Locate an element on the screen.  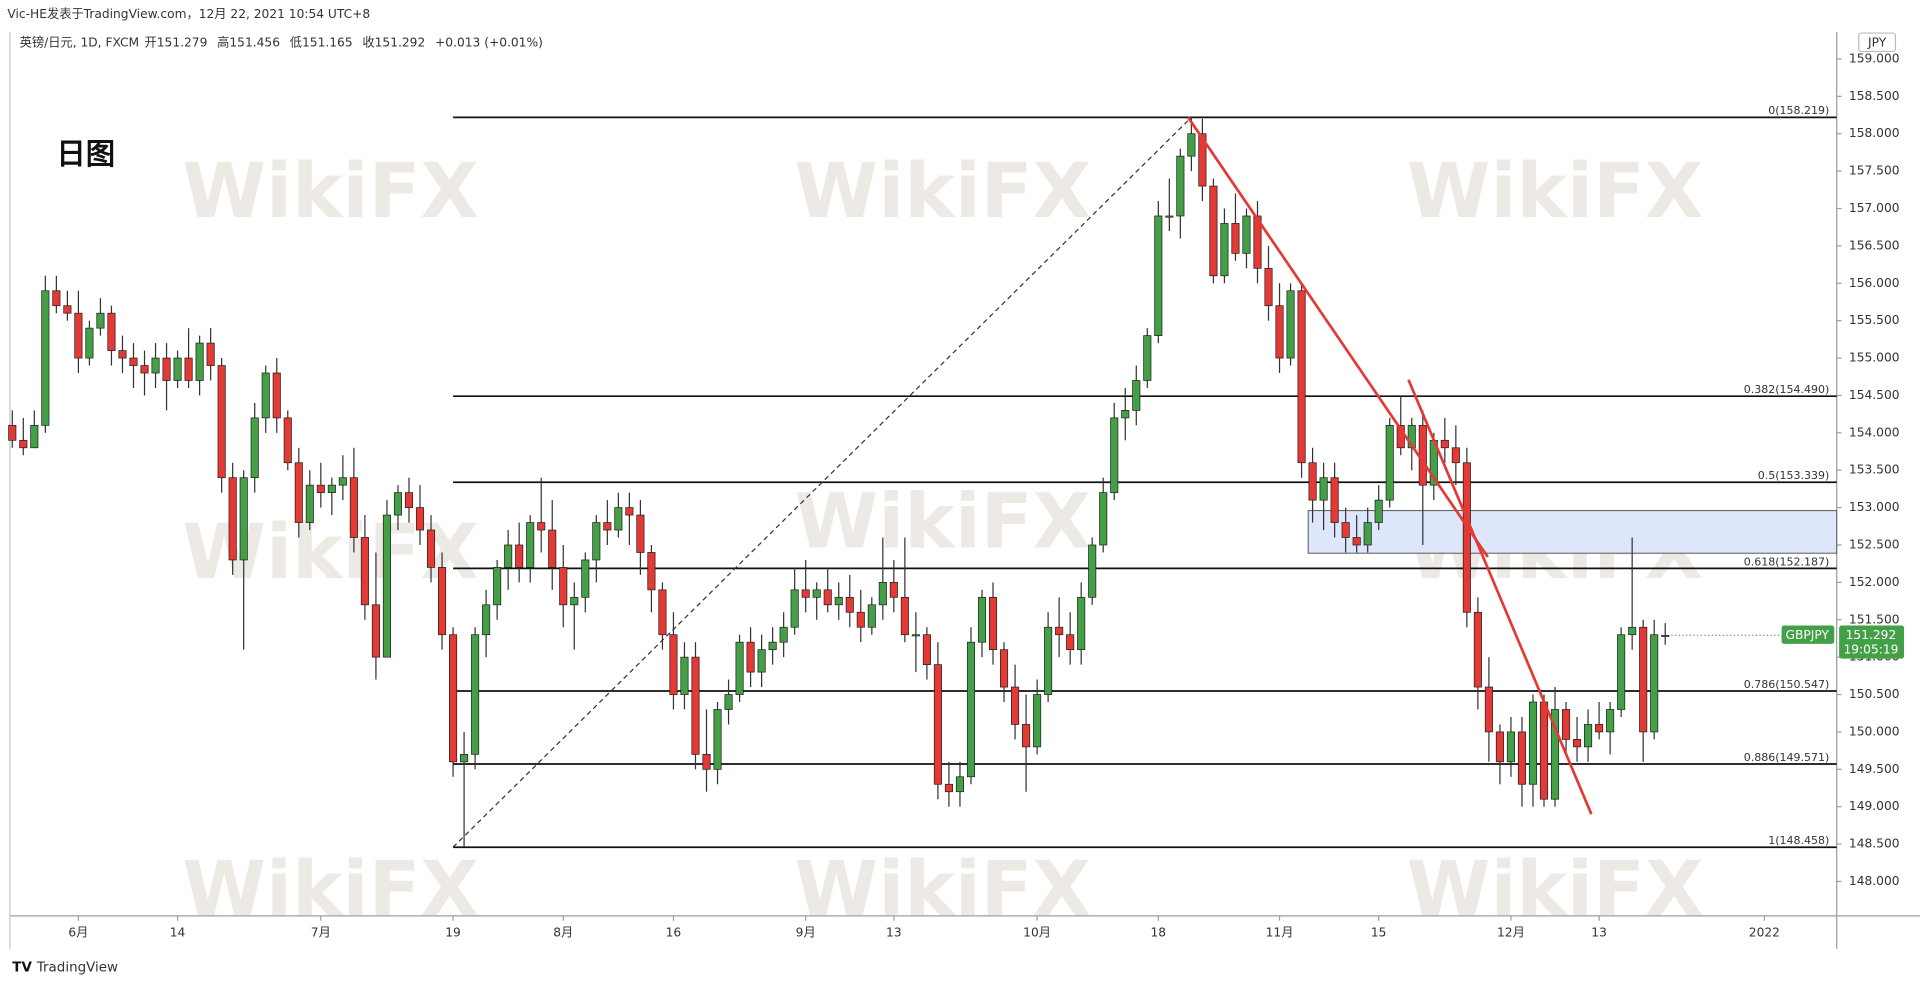
y-tick-label: 149.500 is located at coordinates (1874, 769).